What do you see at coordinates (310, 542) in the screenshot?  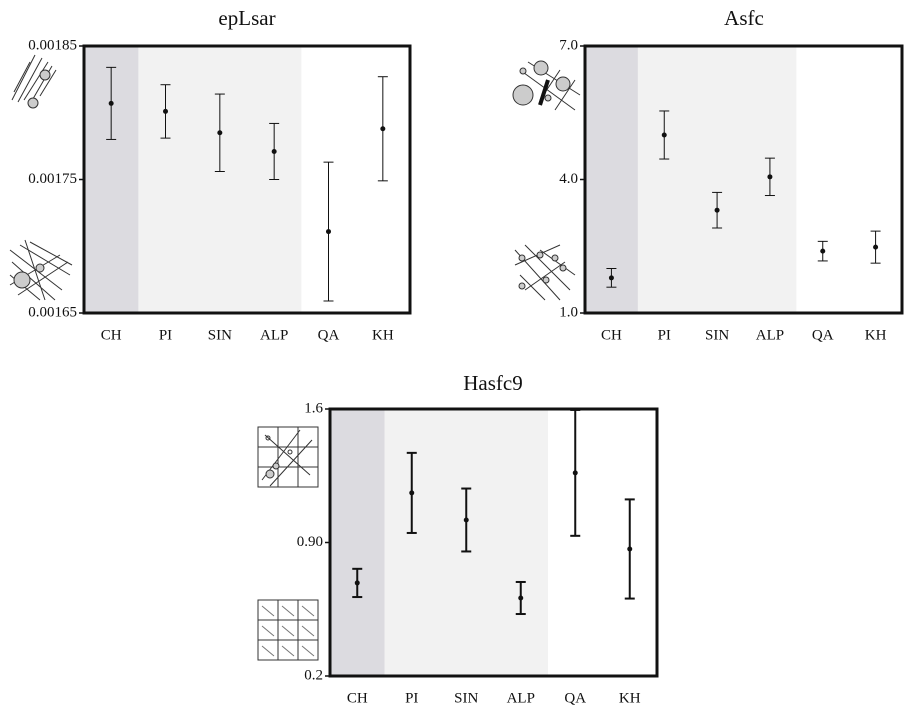 I see `y-tick-label: 0.90` at bounding box center [310, 542].